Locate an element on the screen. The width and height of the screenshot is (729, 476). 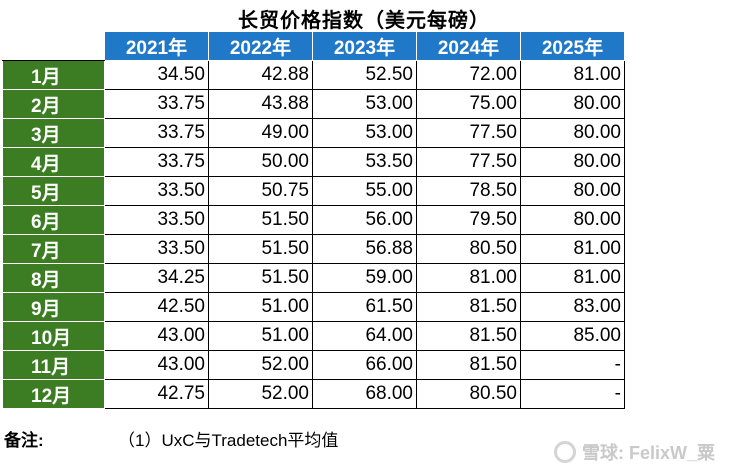
price-cell: 55.00 is located at coordinates (364, 191).